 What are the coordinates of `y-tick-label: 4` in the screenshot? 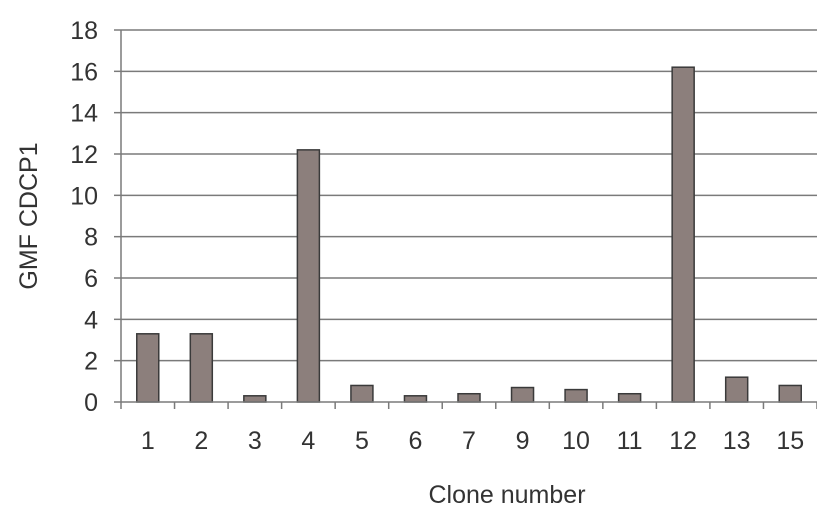 It's located at (91, 320).